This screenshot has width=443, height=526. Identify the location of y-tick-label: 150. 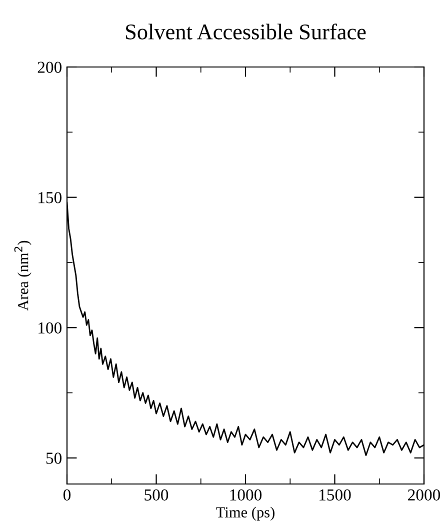
(50, 198).